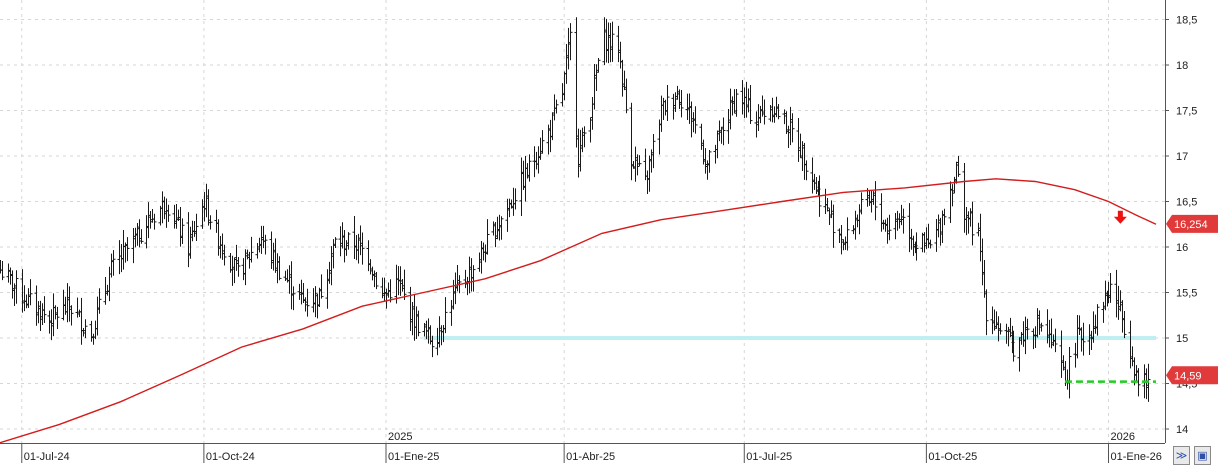  What do you see at coordinates (1122, 437) in the screenshot?
I see `x-year-label: 2026` at bounding box center [1122, 437].